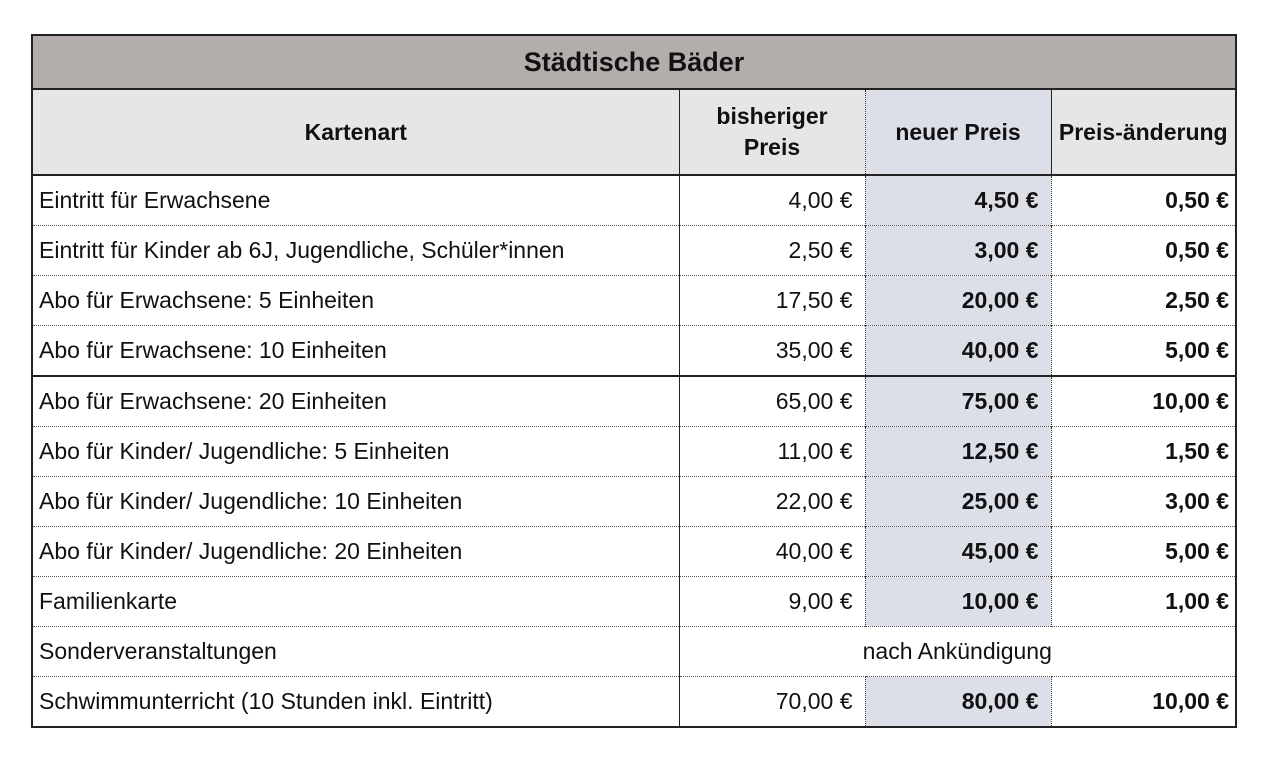 The height and width of the screenshot is (758, 1280). What do you see at coordinates (958, 350) in the screenshot?
I see `row-new-price: 40,00 €` at bounding box center [958, 350].